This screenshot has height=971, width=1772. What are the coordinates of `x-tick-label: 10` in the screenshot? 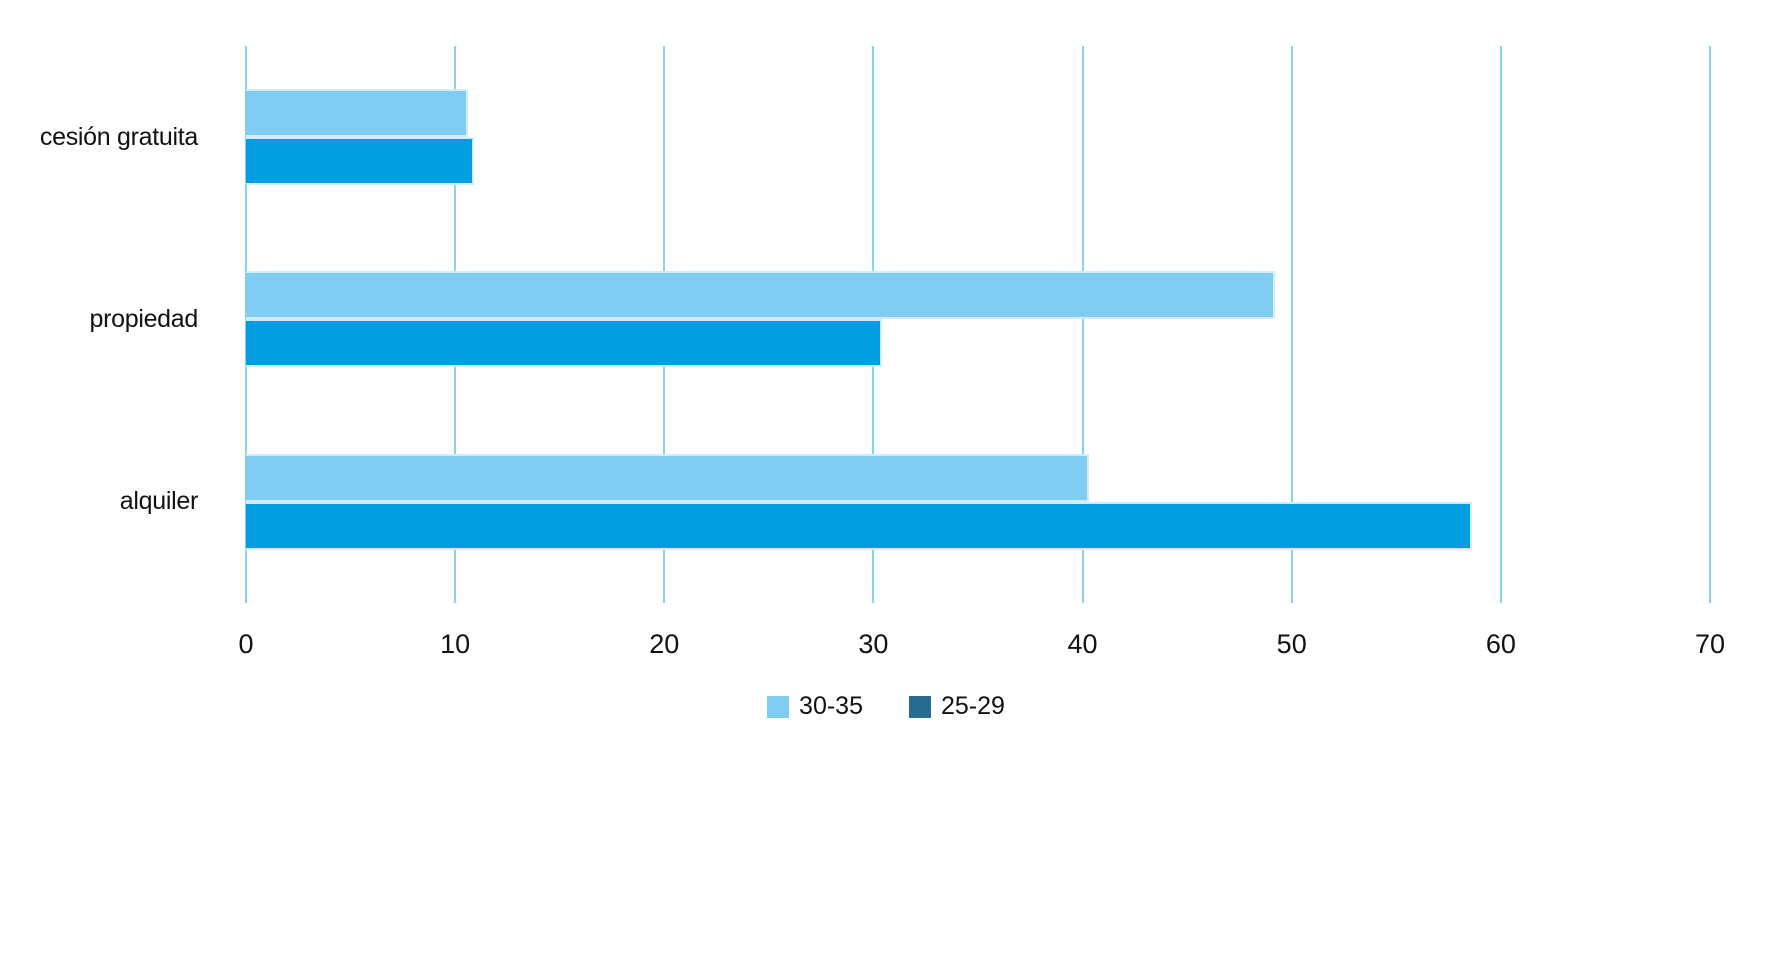 It's located at (455, 644).